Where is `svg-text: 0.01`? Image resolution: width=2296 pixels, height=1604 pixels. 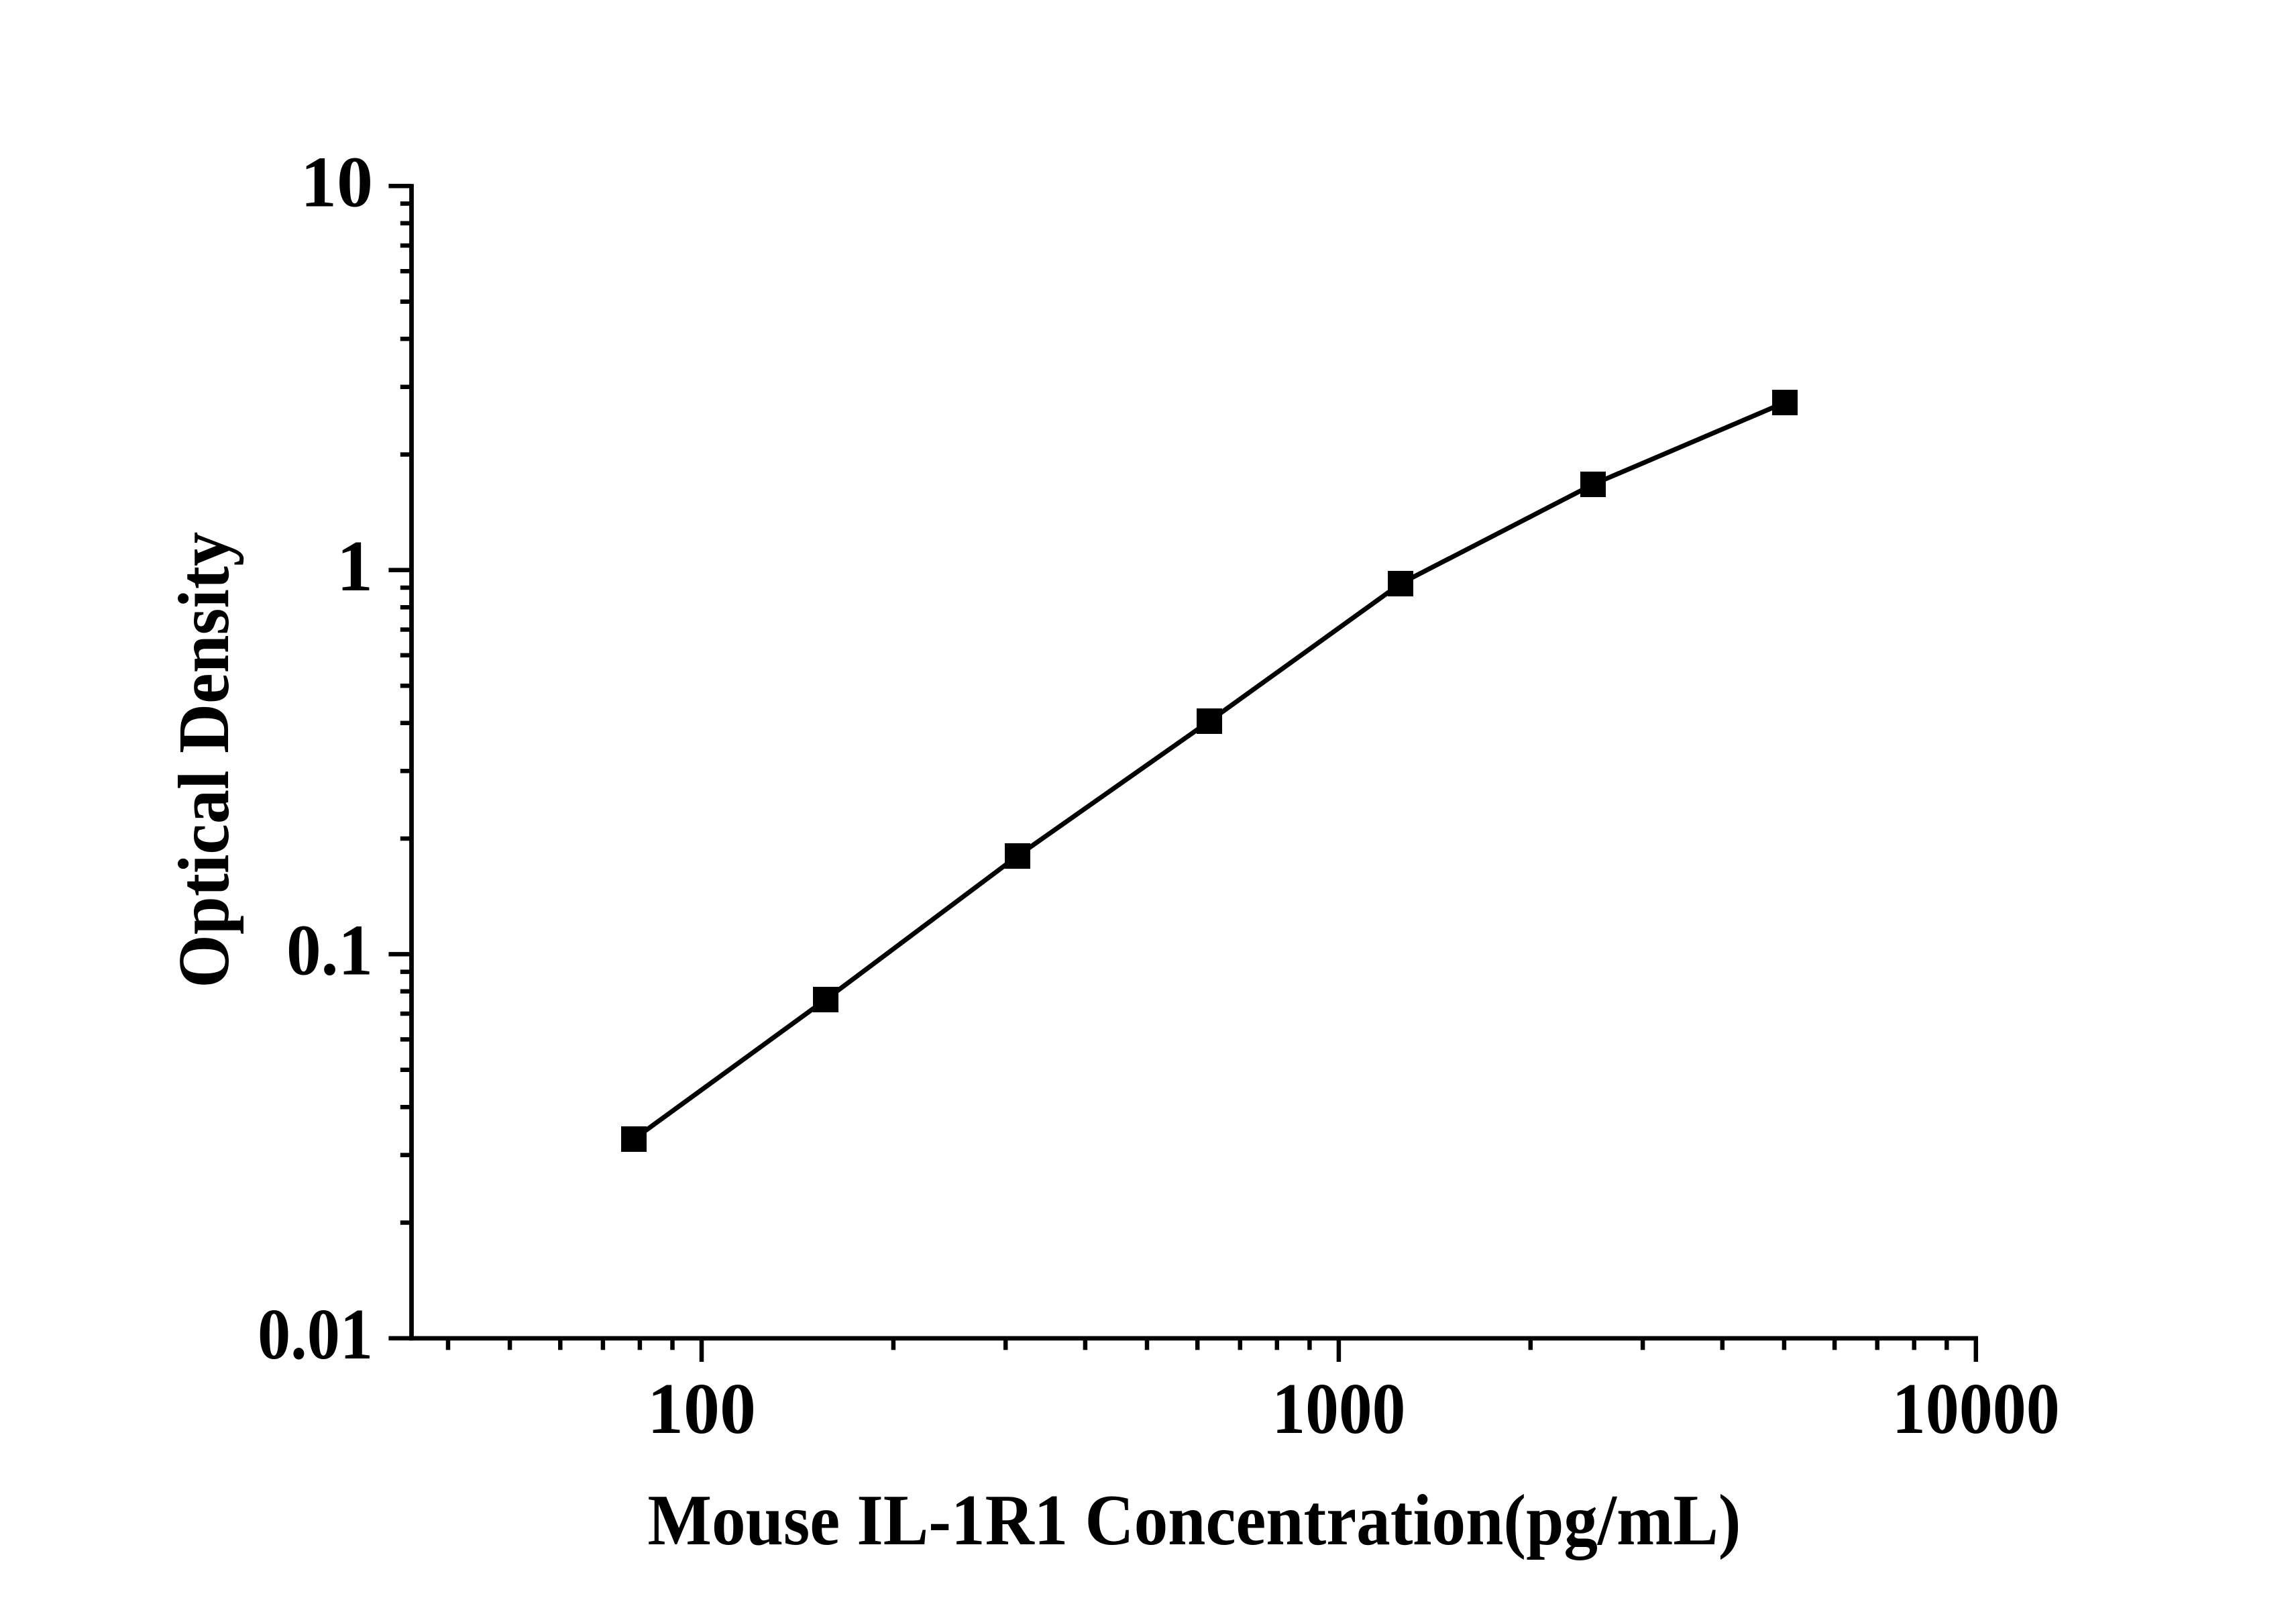
svg-text: 0.01 is located at coordinates (315, 1335).